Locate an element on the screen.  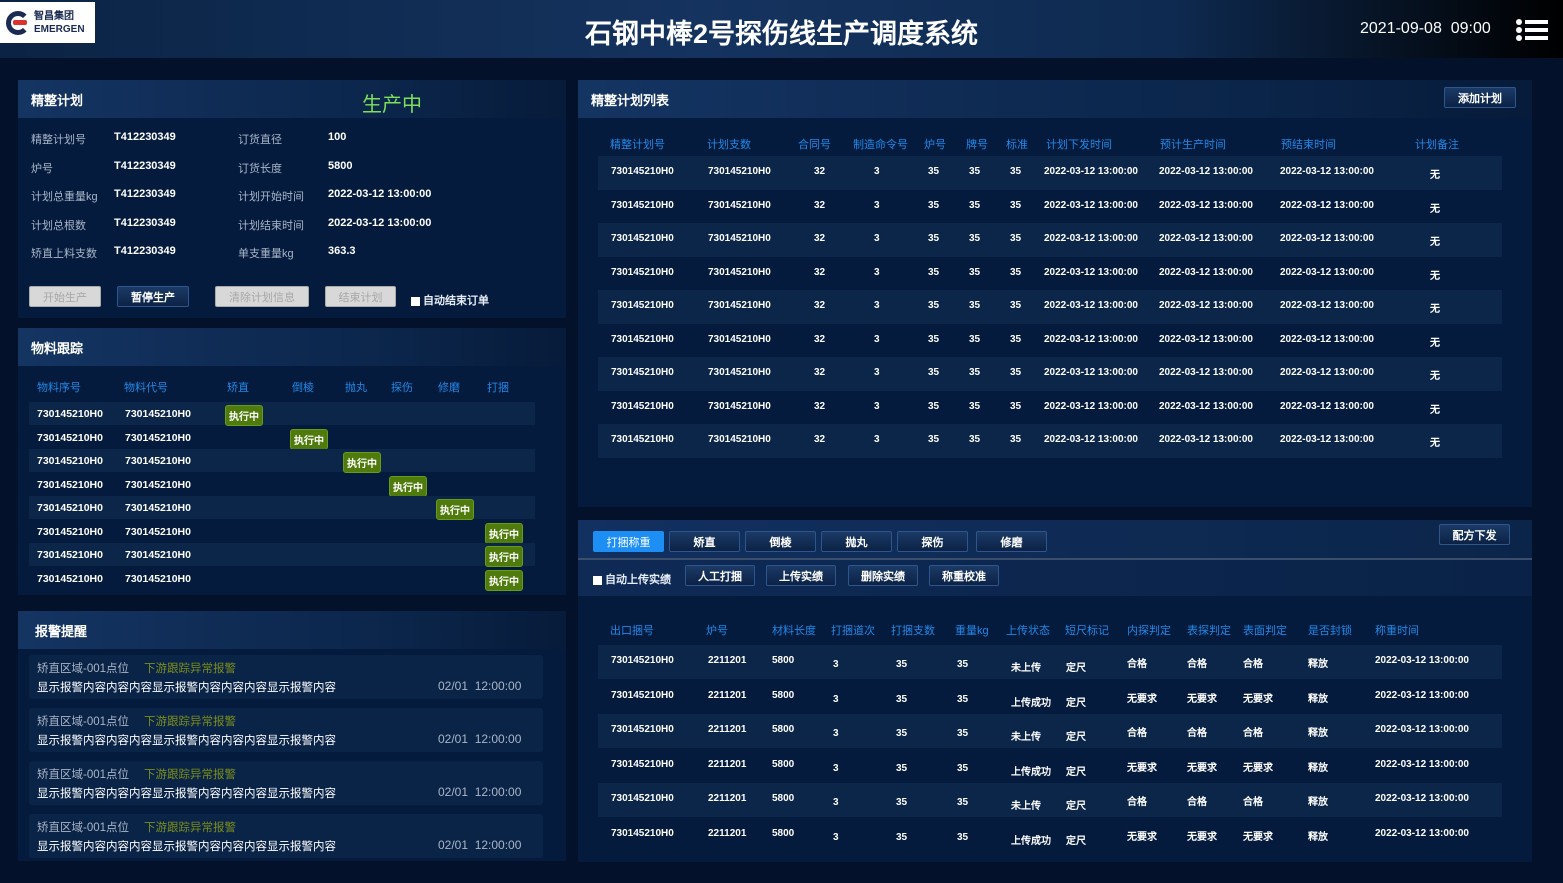
alarm-type: 下游跟踪异常报警 is located at coordinates (190, 828).